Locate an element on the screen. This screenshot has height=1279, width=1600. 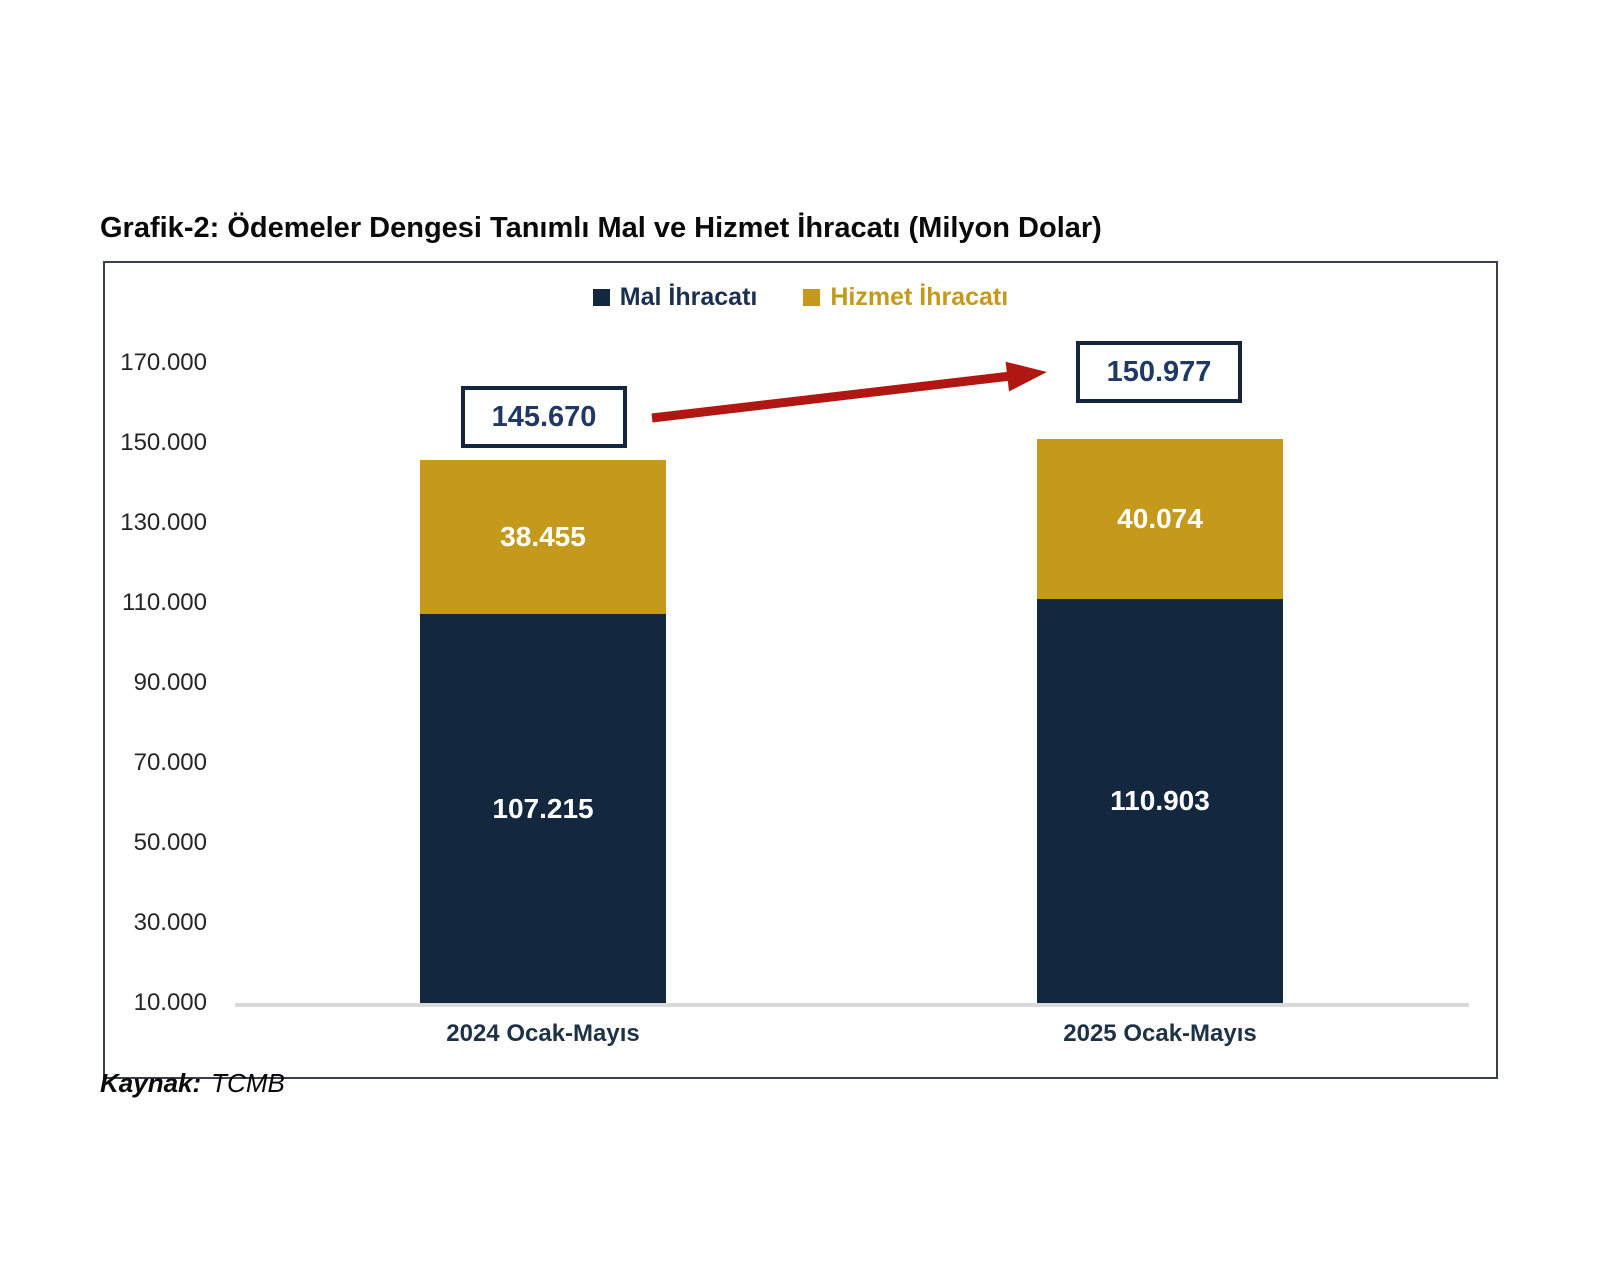
y-axis-tick-label: 70.000 is located at coordinates (170, 762).